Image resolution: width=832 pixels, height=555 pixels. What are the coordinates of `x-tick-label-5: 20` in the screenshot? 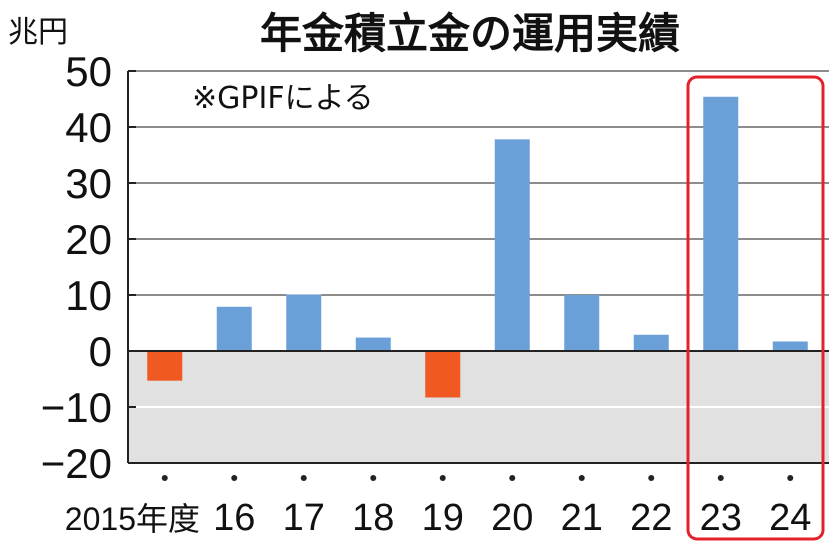 It's located at (512, 518).